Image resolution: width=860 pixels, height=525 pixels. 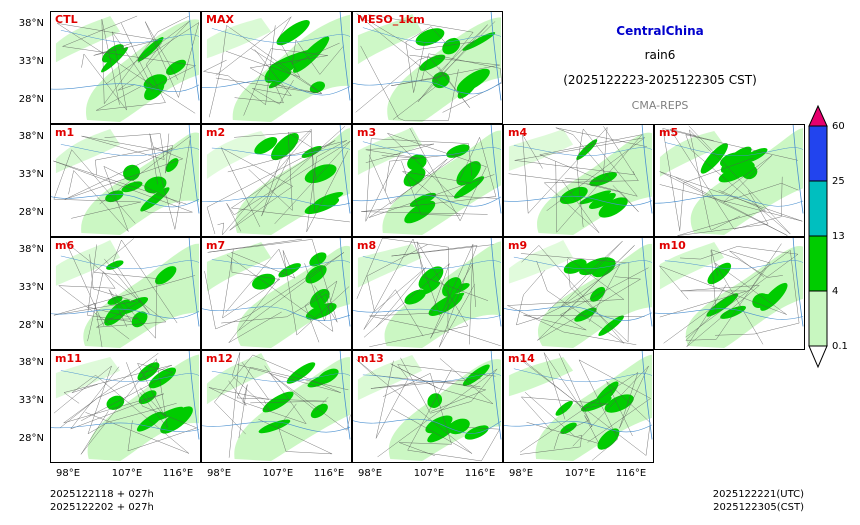 What do you see at coordinates (660, 31) in the screenshot?
I see `region-title: CentralChina` at bounding box center [660, 31].